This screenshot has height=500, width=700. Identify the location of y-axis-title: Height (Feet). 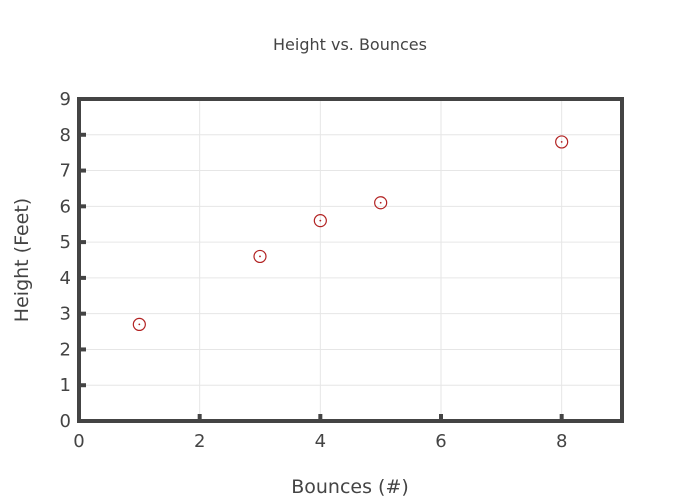
(22, 260).